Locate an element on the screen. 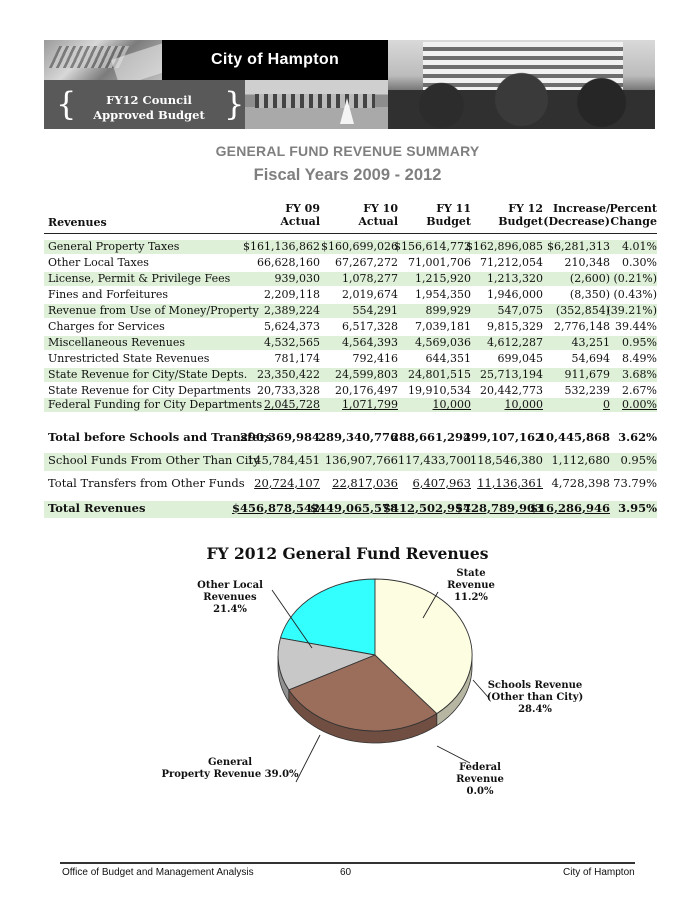 The width and height of the screenshot is (695, 900). label-line: Other Local is located at coordinates (230, 585).